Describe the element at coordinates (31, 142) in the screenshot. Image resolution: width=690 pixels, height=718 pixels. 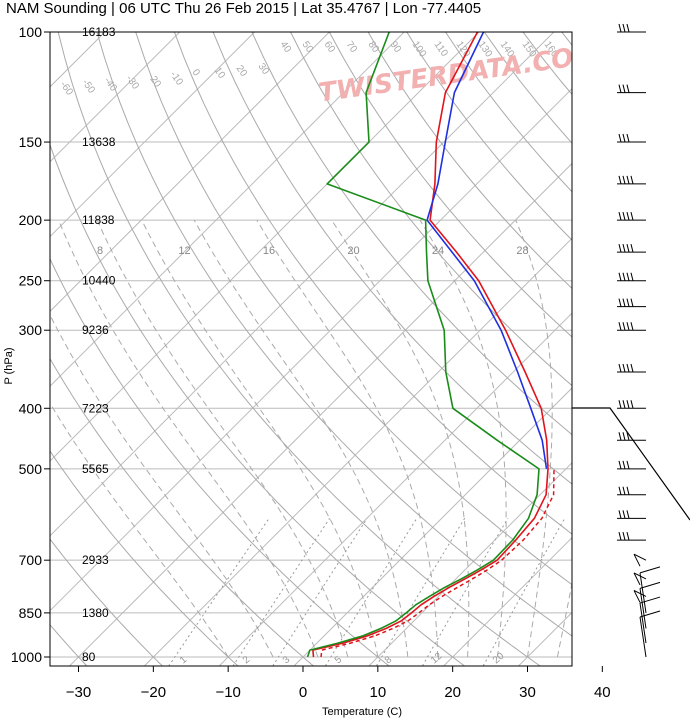
I see `y-tick-label: 150` at that location.